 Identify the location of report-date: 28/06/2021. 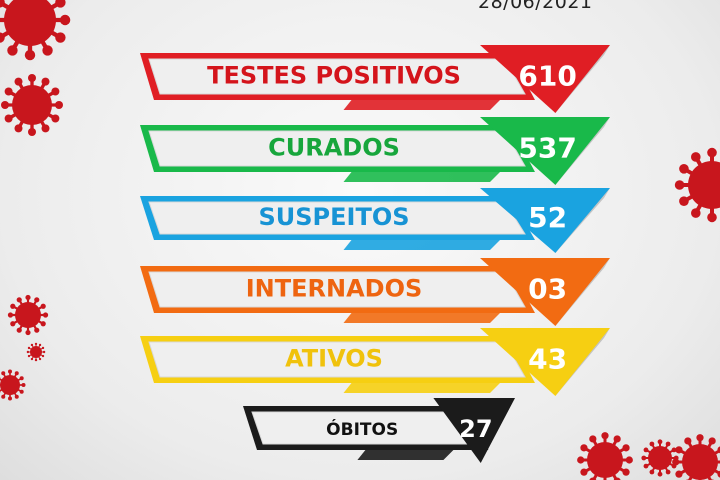
(535, 6).